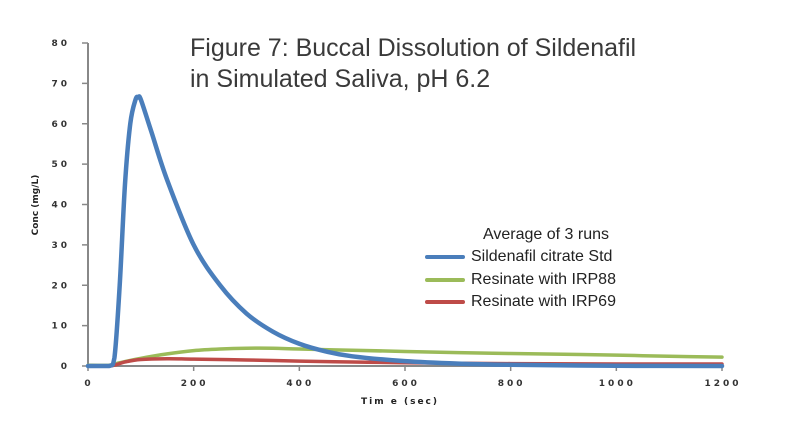 The width and height of the screenshot is (797, 438). Describe the element at coordinates (60, 246) in the screenshot. I see `y-tick-label: 30` at that location.